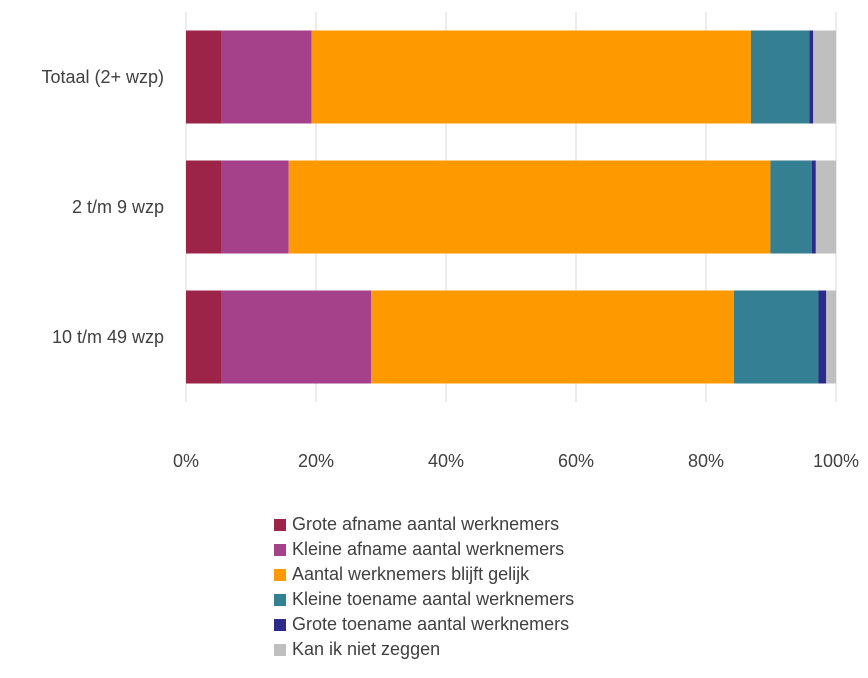 The height and width of the screenshot is (678, 868). I want to click on x-tick-label: 20%, so click(316, 461).